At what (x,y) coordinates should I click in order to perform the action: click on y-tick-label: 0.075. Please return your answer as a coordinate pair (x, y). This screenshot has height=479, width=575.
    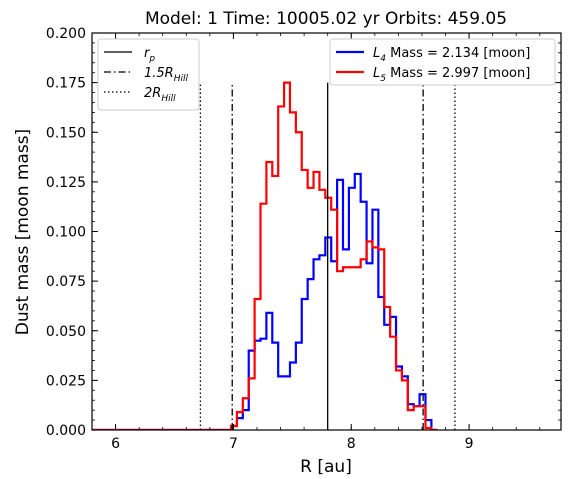
    Looking at the image, I should click on (66, 282).